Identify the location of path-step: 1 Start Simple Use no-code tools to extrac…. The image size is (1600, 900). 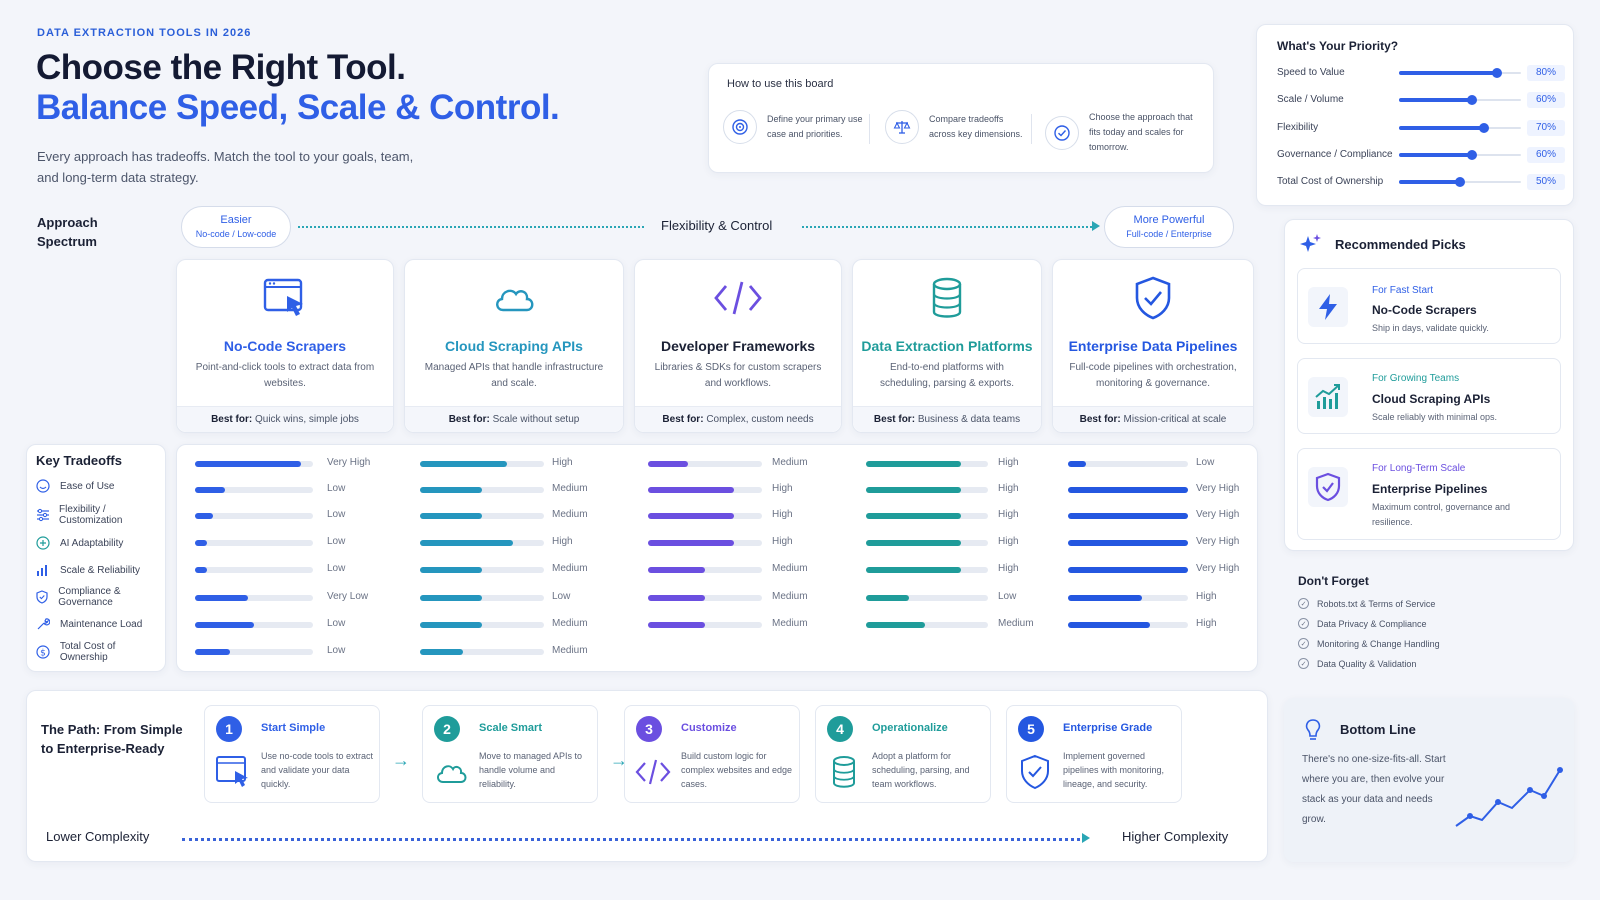
(292, 754).